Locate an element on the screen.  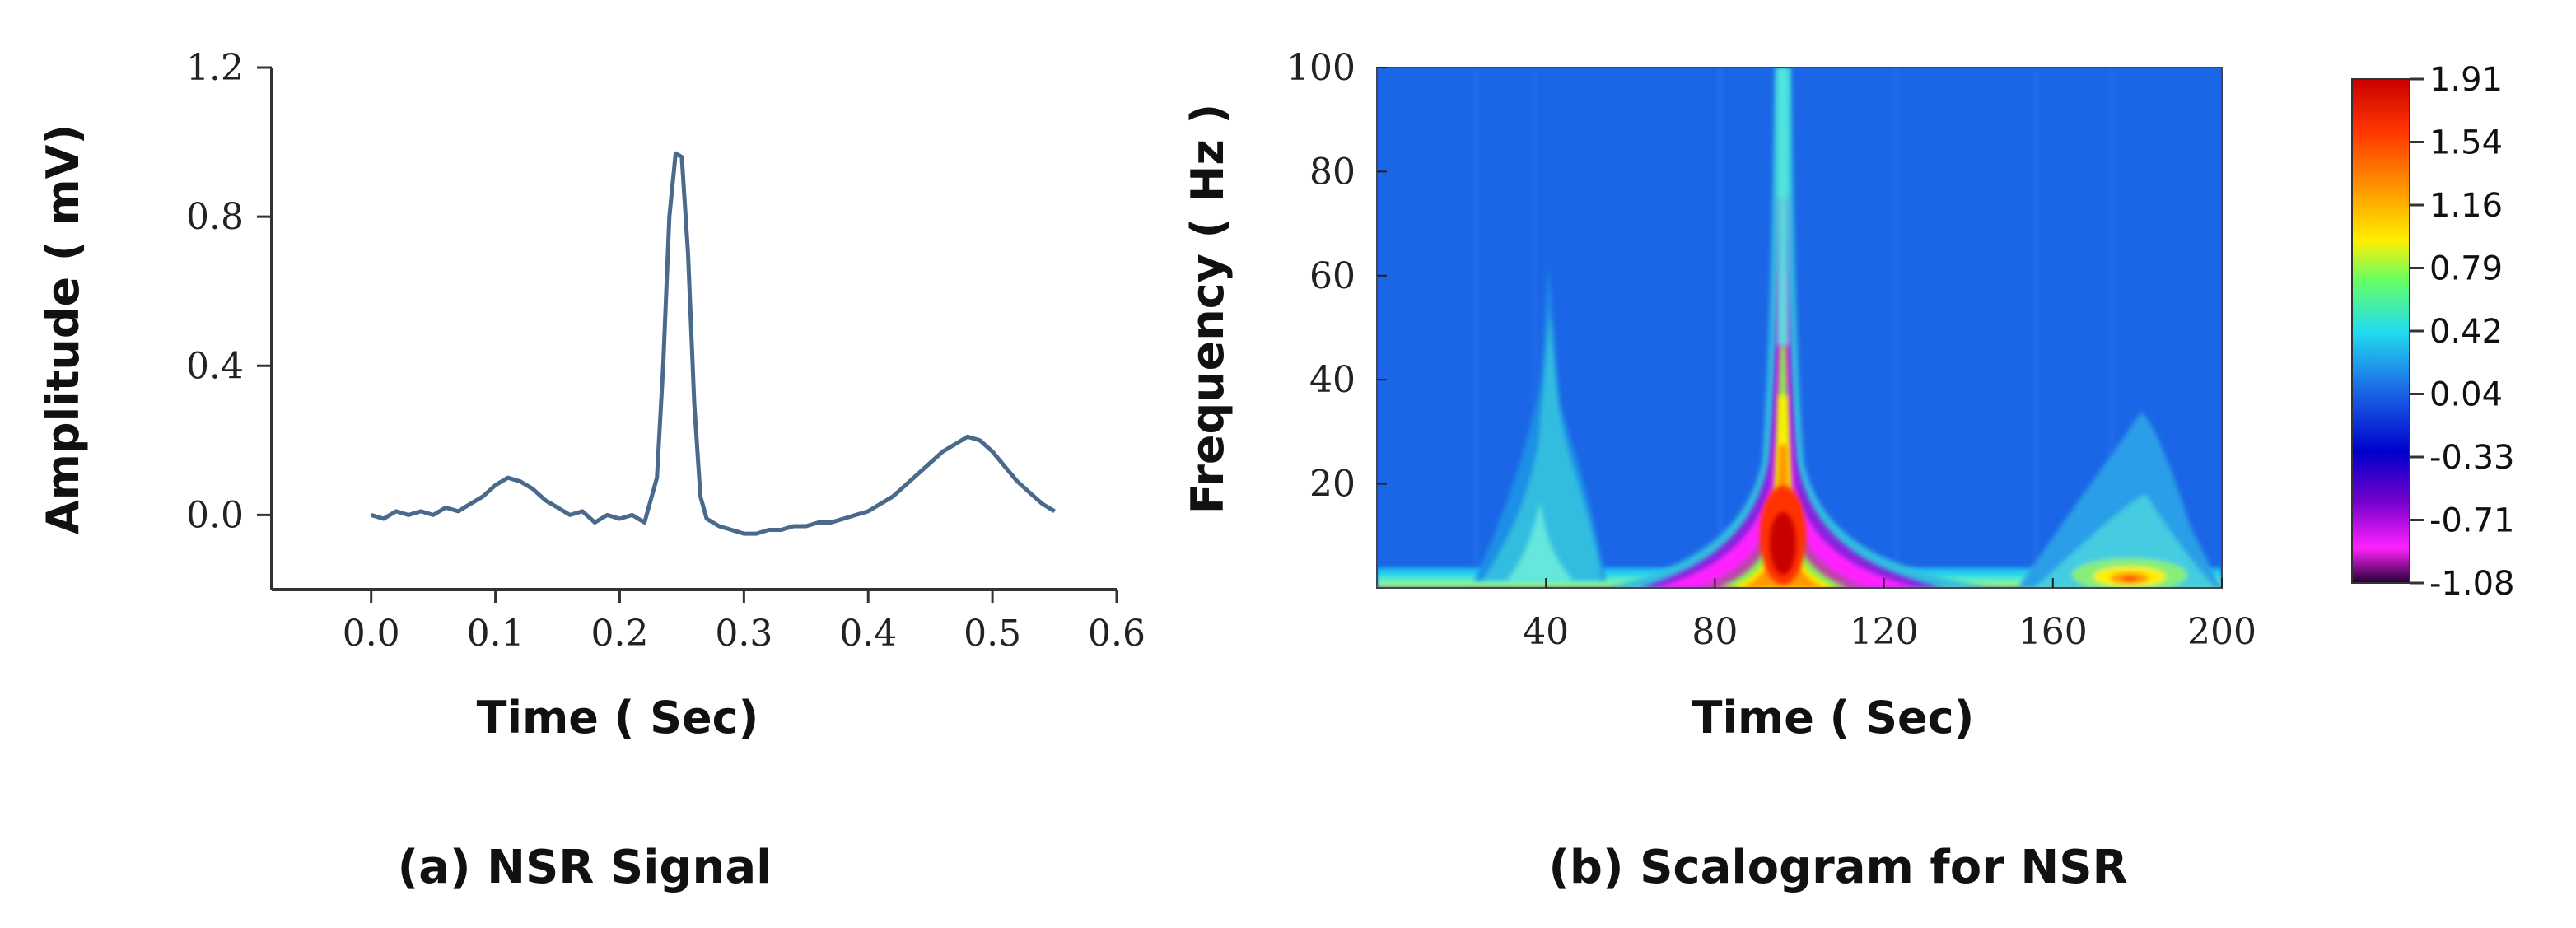
colorbar-tick-label: -0.33 is located at coordinates (2472, 458).